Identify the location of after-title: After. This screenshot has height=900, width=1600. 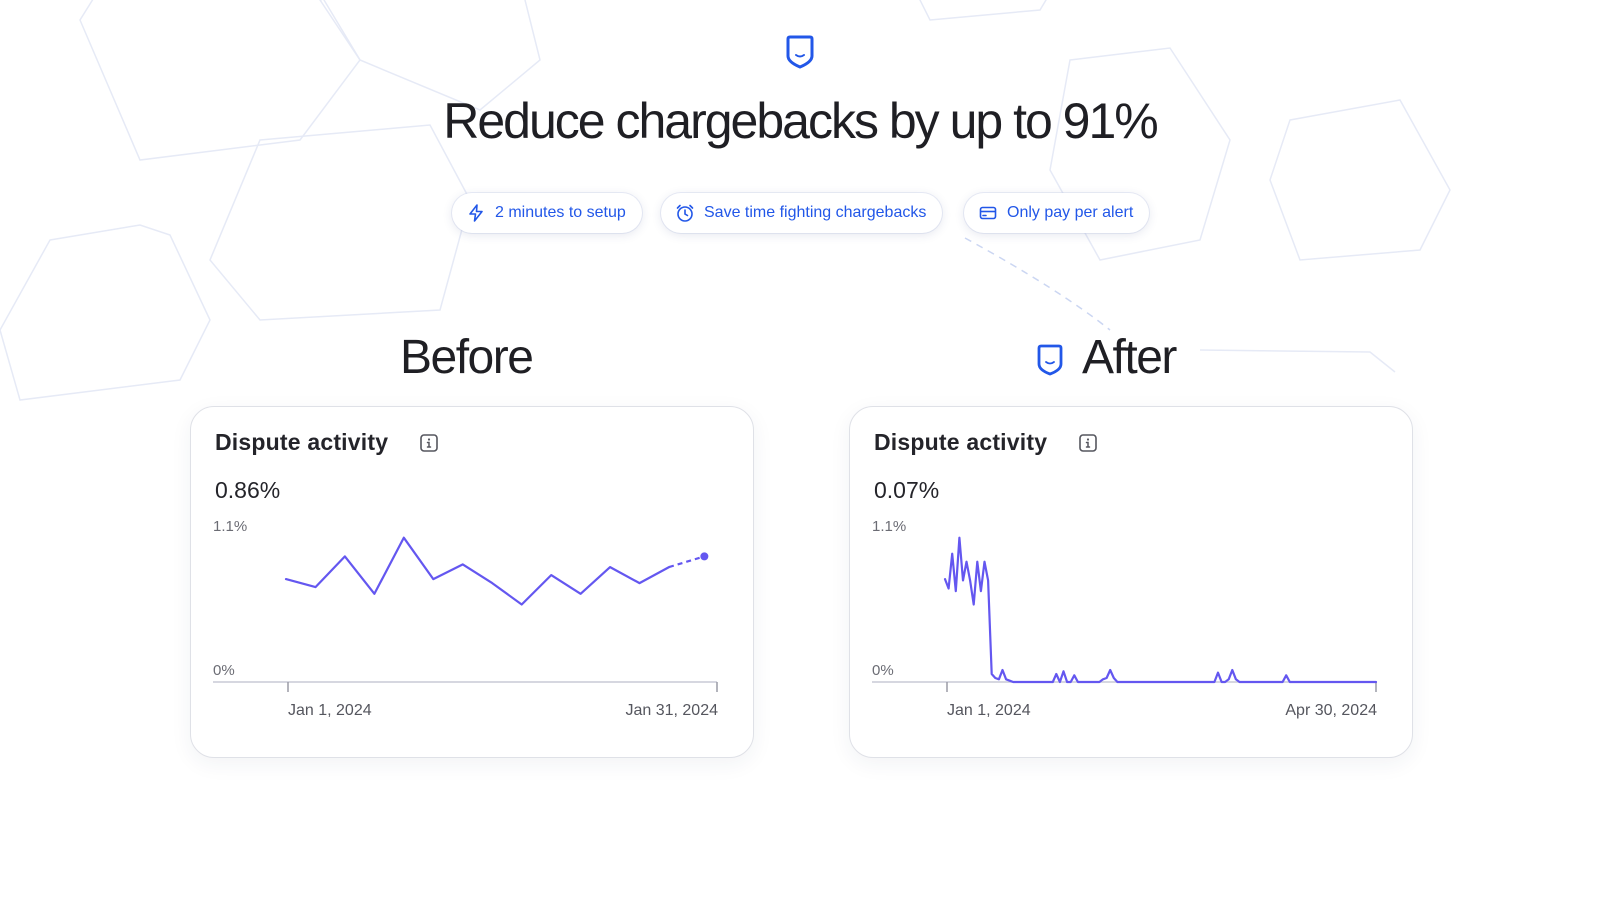
(1129, 357).